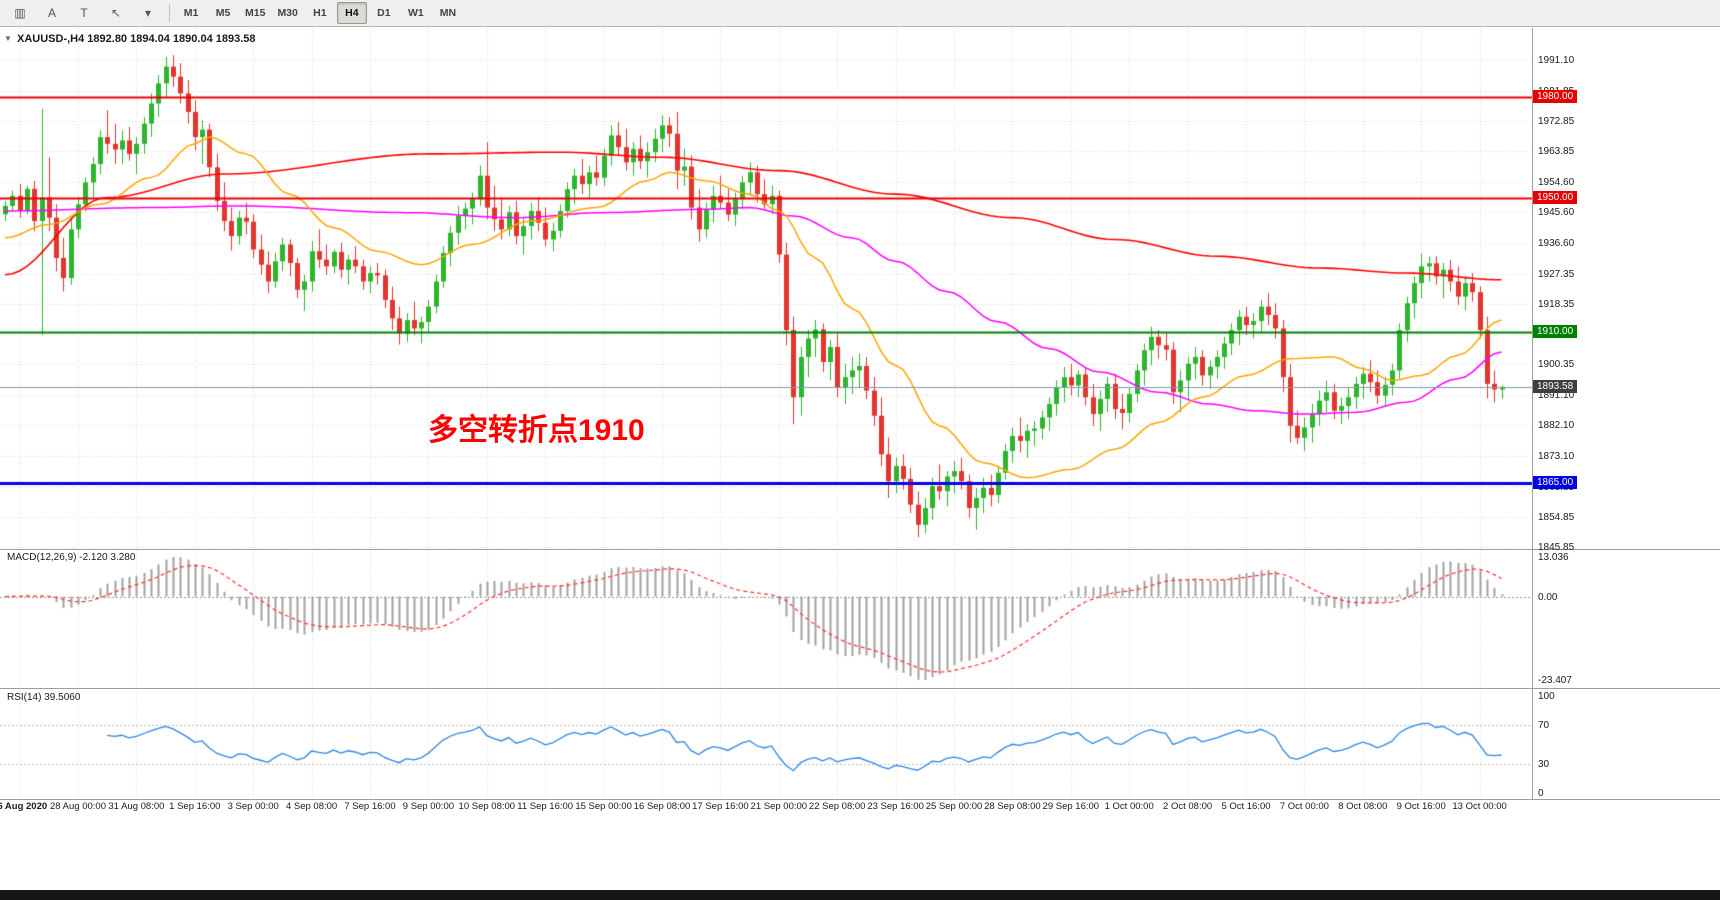 Image resolution: width=1720 pixels, height=900 pixels. Describe the element at coordinates (860, 549) in the screenshot. I see `panel-separator-macd` at that location.